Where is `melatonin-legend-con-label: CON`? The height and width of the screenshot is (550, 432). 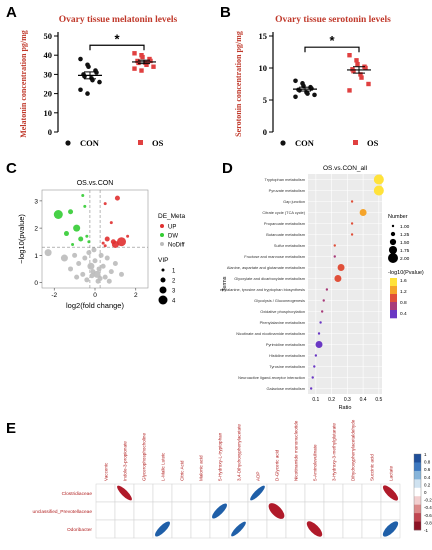
melatonin-legend-con-label: CON is located at coordinates (90, 143).